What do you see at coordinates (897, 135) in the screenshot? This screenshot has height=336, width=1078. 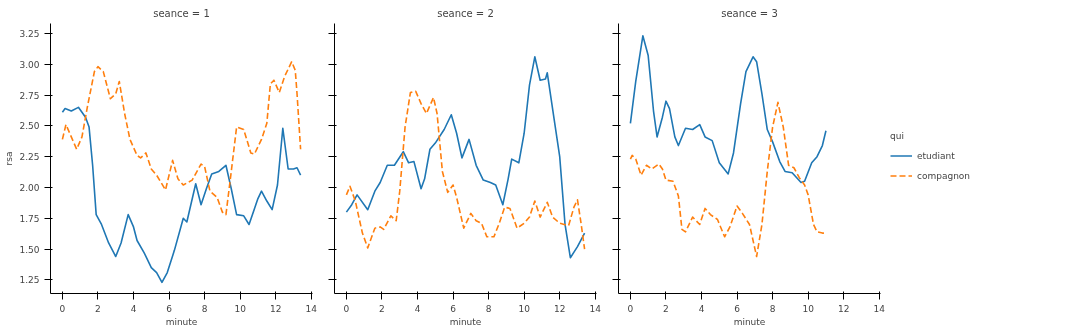 I see `legend-title: qui` at bounding box center [897, 135].